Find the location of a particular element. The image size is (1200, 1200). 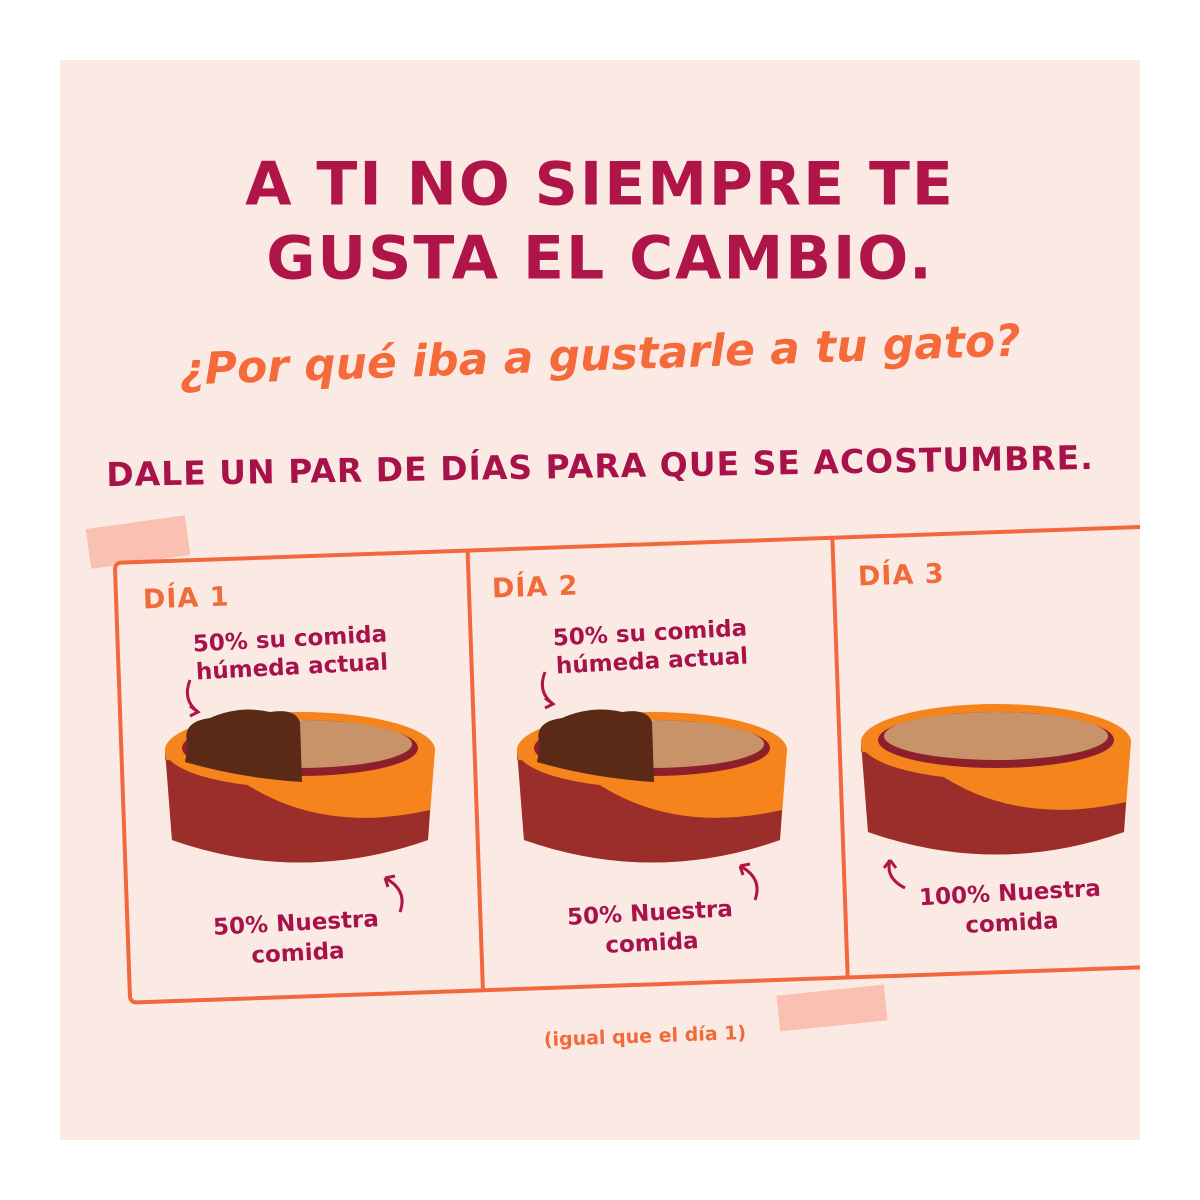

title-line: A TI NO SIEMPRE TE is located at coordinates (600, 185).